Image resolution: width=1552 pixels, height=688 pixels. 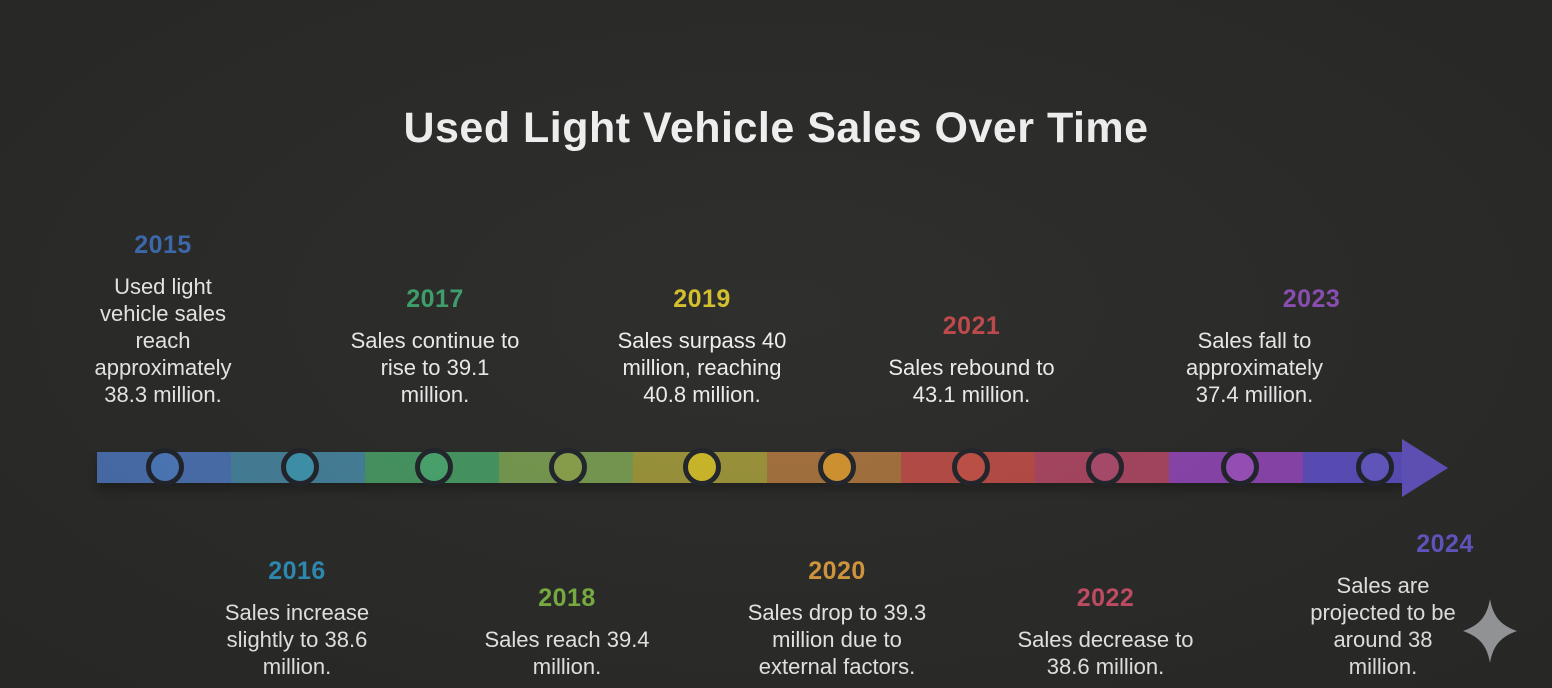 I want to click on year-description-2018: Sales reach 39.4 million., so click(x=567, y=653).